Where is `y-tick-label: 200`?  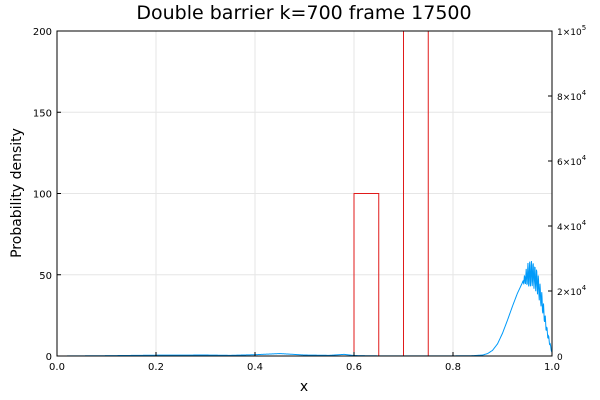
y-tick-label: 200 is located at coordinates (42, 32).